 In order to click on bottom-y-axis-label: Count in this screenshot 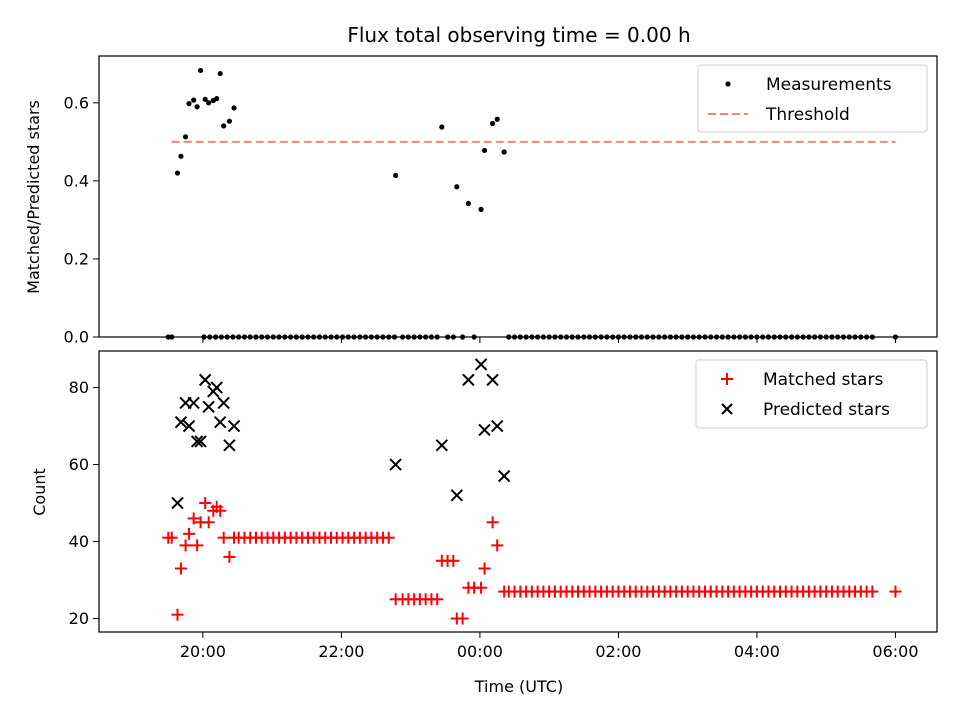, I will do `click(39, 492)`.